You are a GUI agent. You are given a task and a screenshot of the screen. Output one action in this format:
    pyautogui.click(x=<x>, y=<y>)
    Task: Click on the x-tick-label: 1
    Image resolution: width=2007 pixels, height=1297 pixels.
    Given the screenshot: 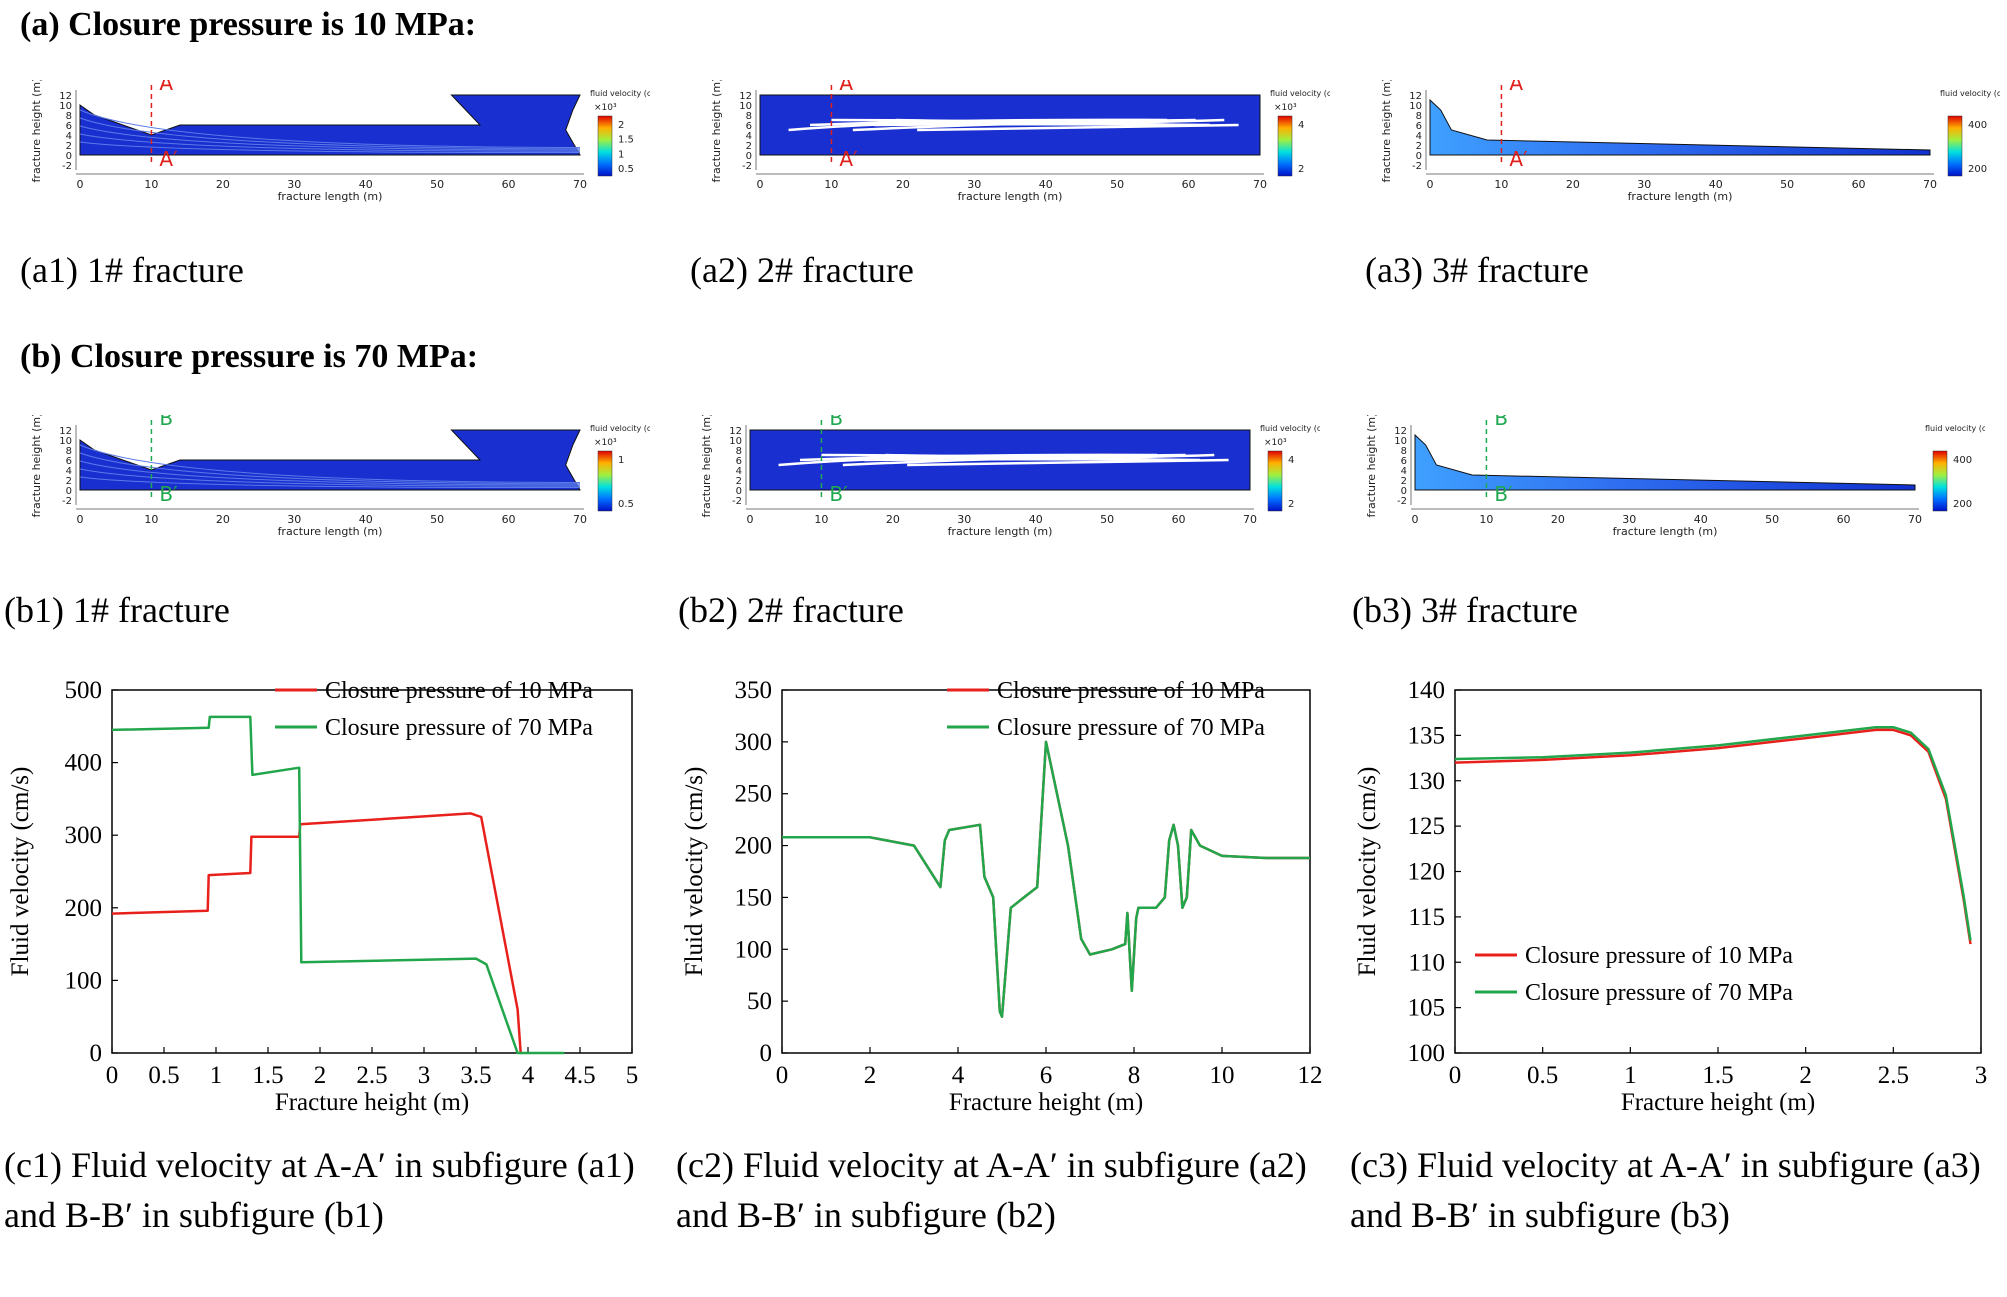 What is the action you would take?
    pyautogui.click(x=1630, y=1075)
    